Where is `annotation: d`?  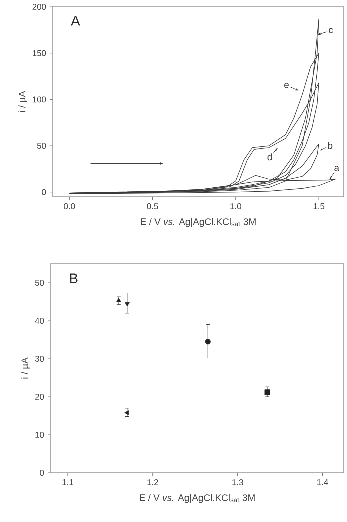 annotation: d is located at coordinates (270, 157).